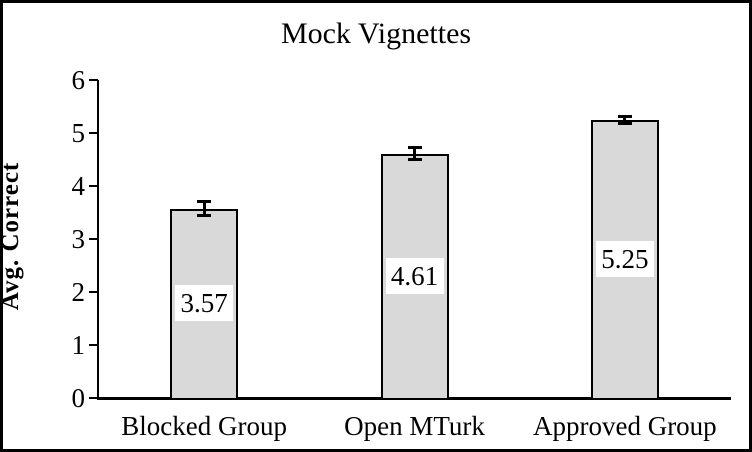 The height and width of the screenshot is (452, 752). I want to click on y-tick-label: 2, so click(78, 292).